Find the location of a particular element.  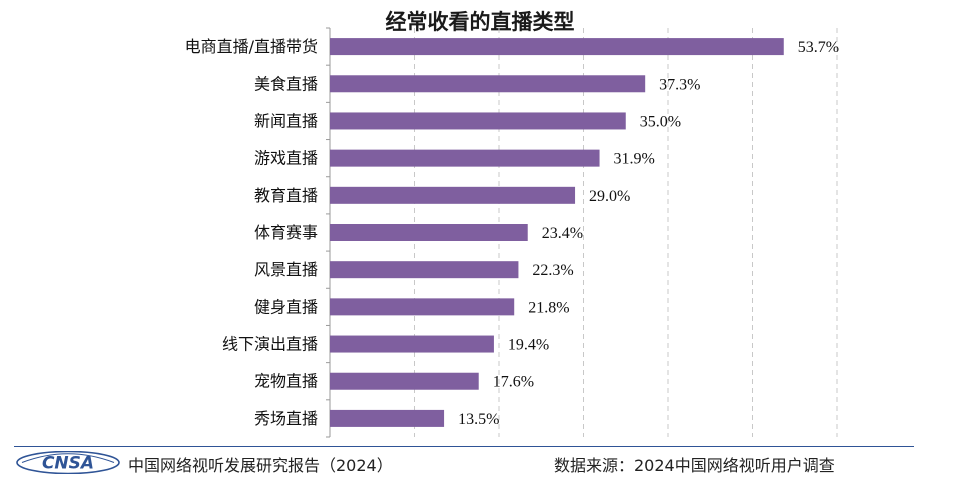

category-label: 游戏直播 is located at coordinates (286, 158).